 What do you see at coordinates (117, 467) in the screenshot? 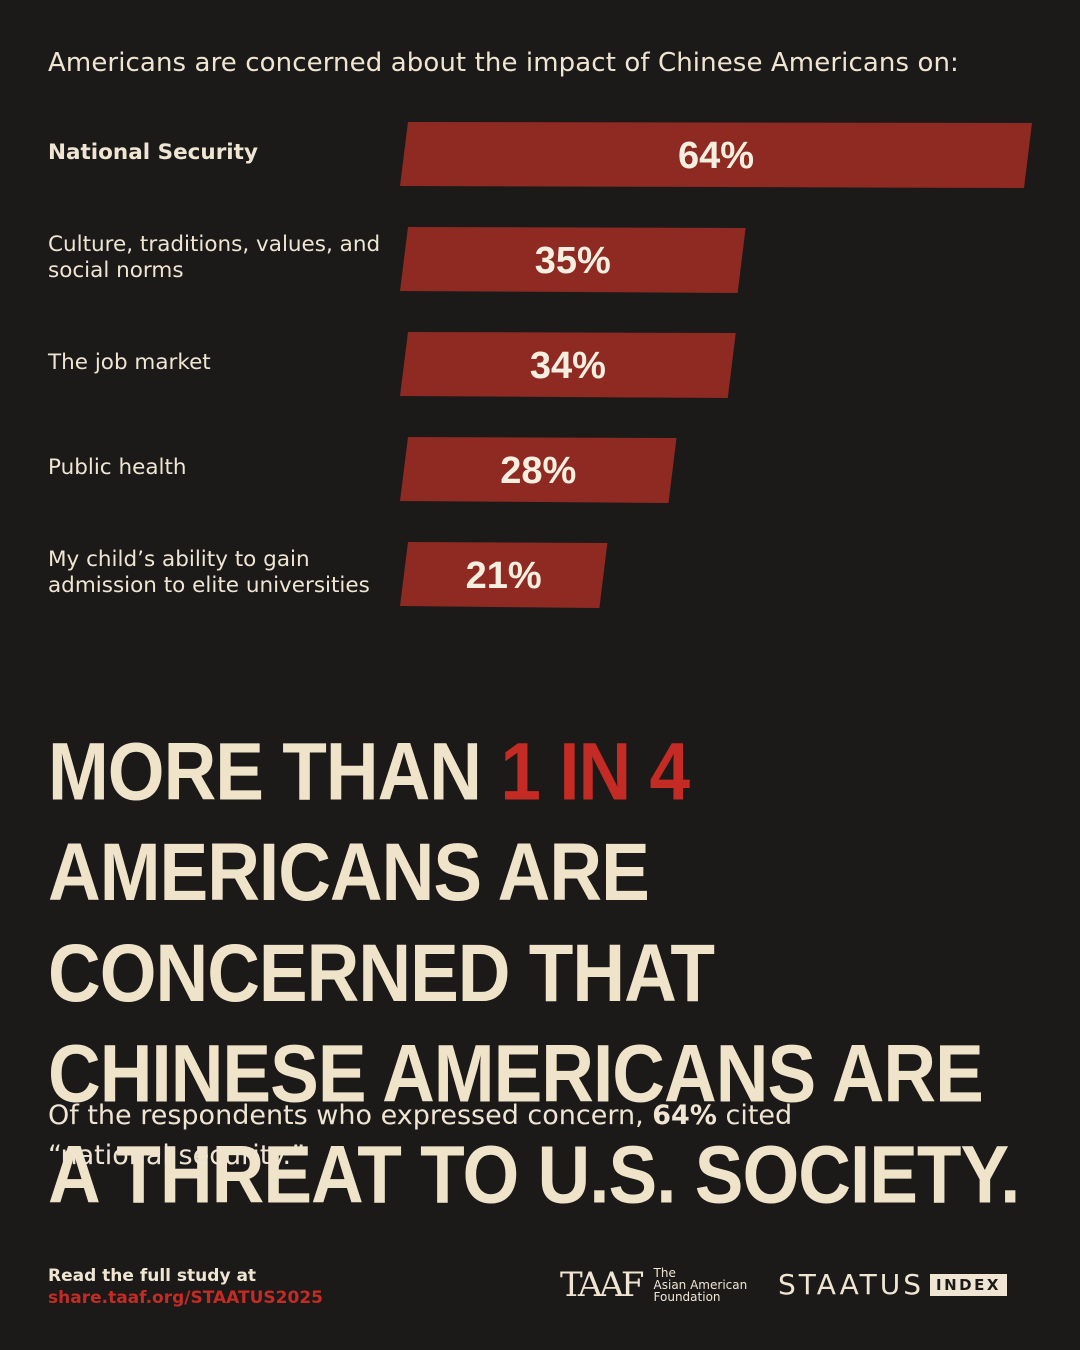
I see `category-label-3: Public health` at bounding box center [117, 467].